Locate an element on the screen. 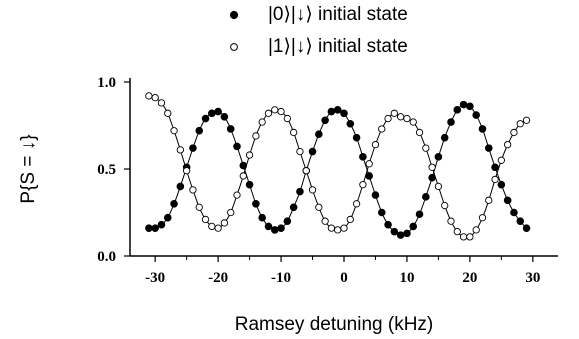 This screenshot has height=339, width=579. legend: |0⟩|↓⟩ initial state |1⟩|↓⟩ initial state is located at coordinates (318, 30).